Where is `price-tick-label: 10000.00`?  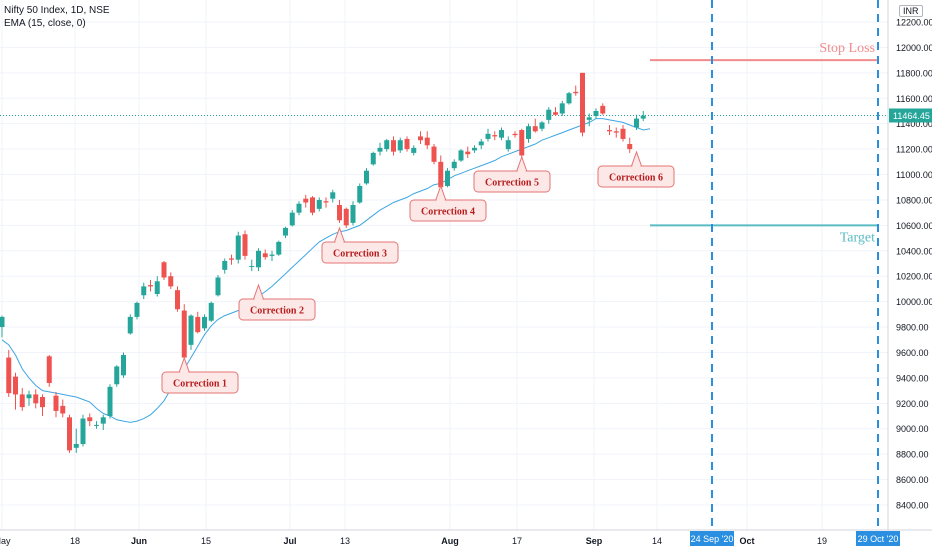
price-tick-label: 10000.00 is located at coordinates (914, 302).